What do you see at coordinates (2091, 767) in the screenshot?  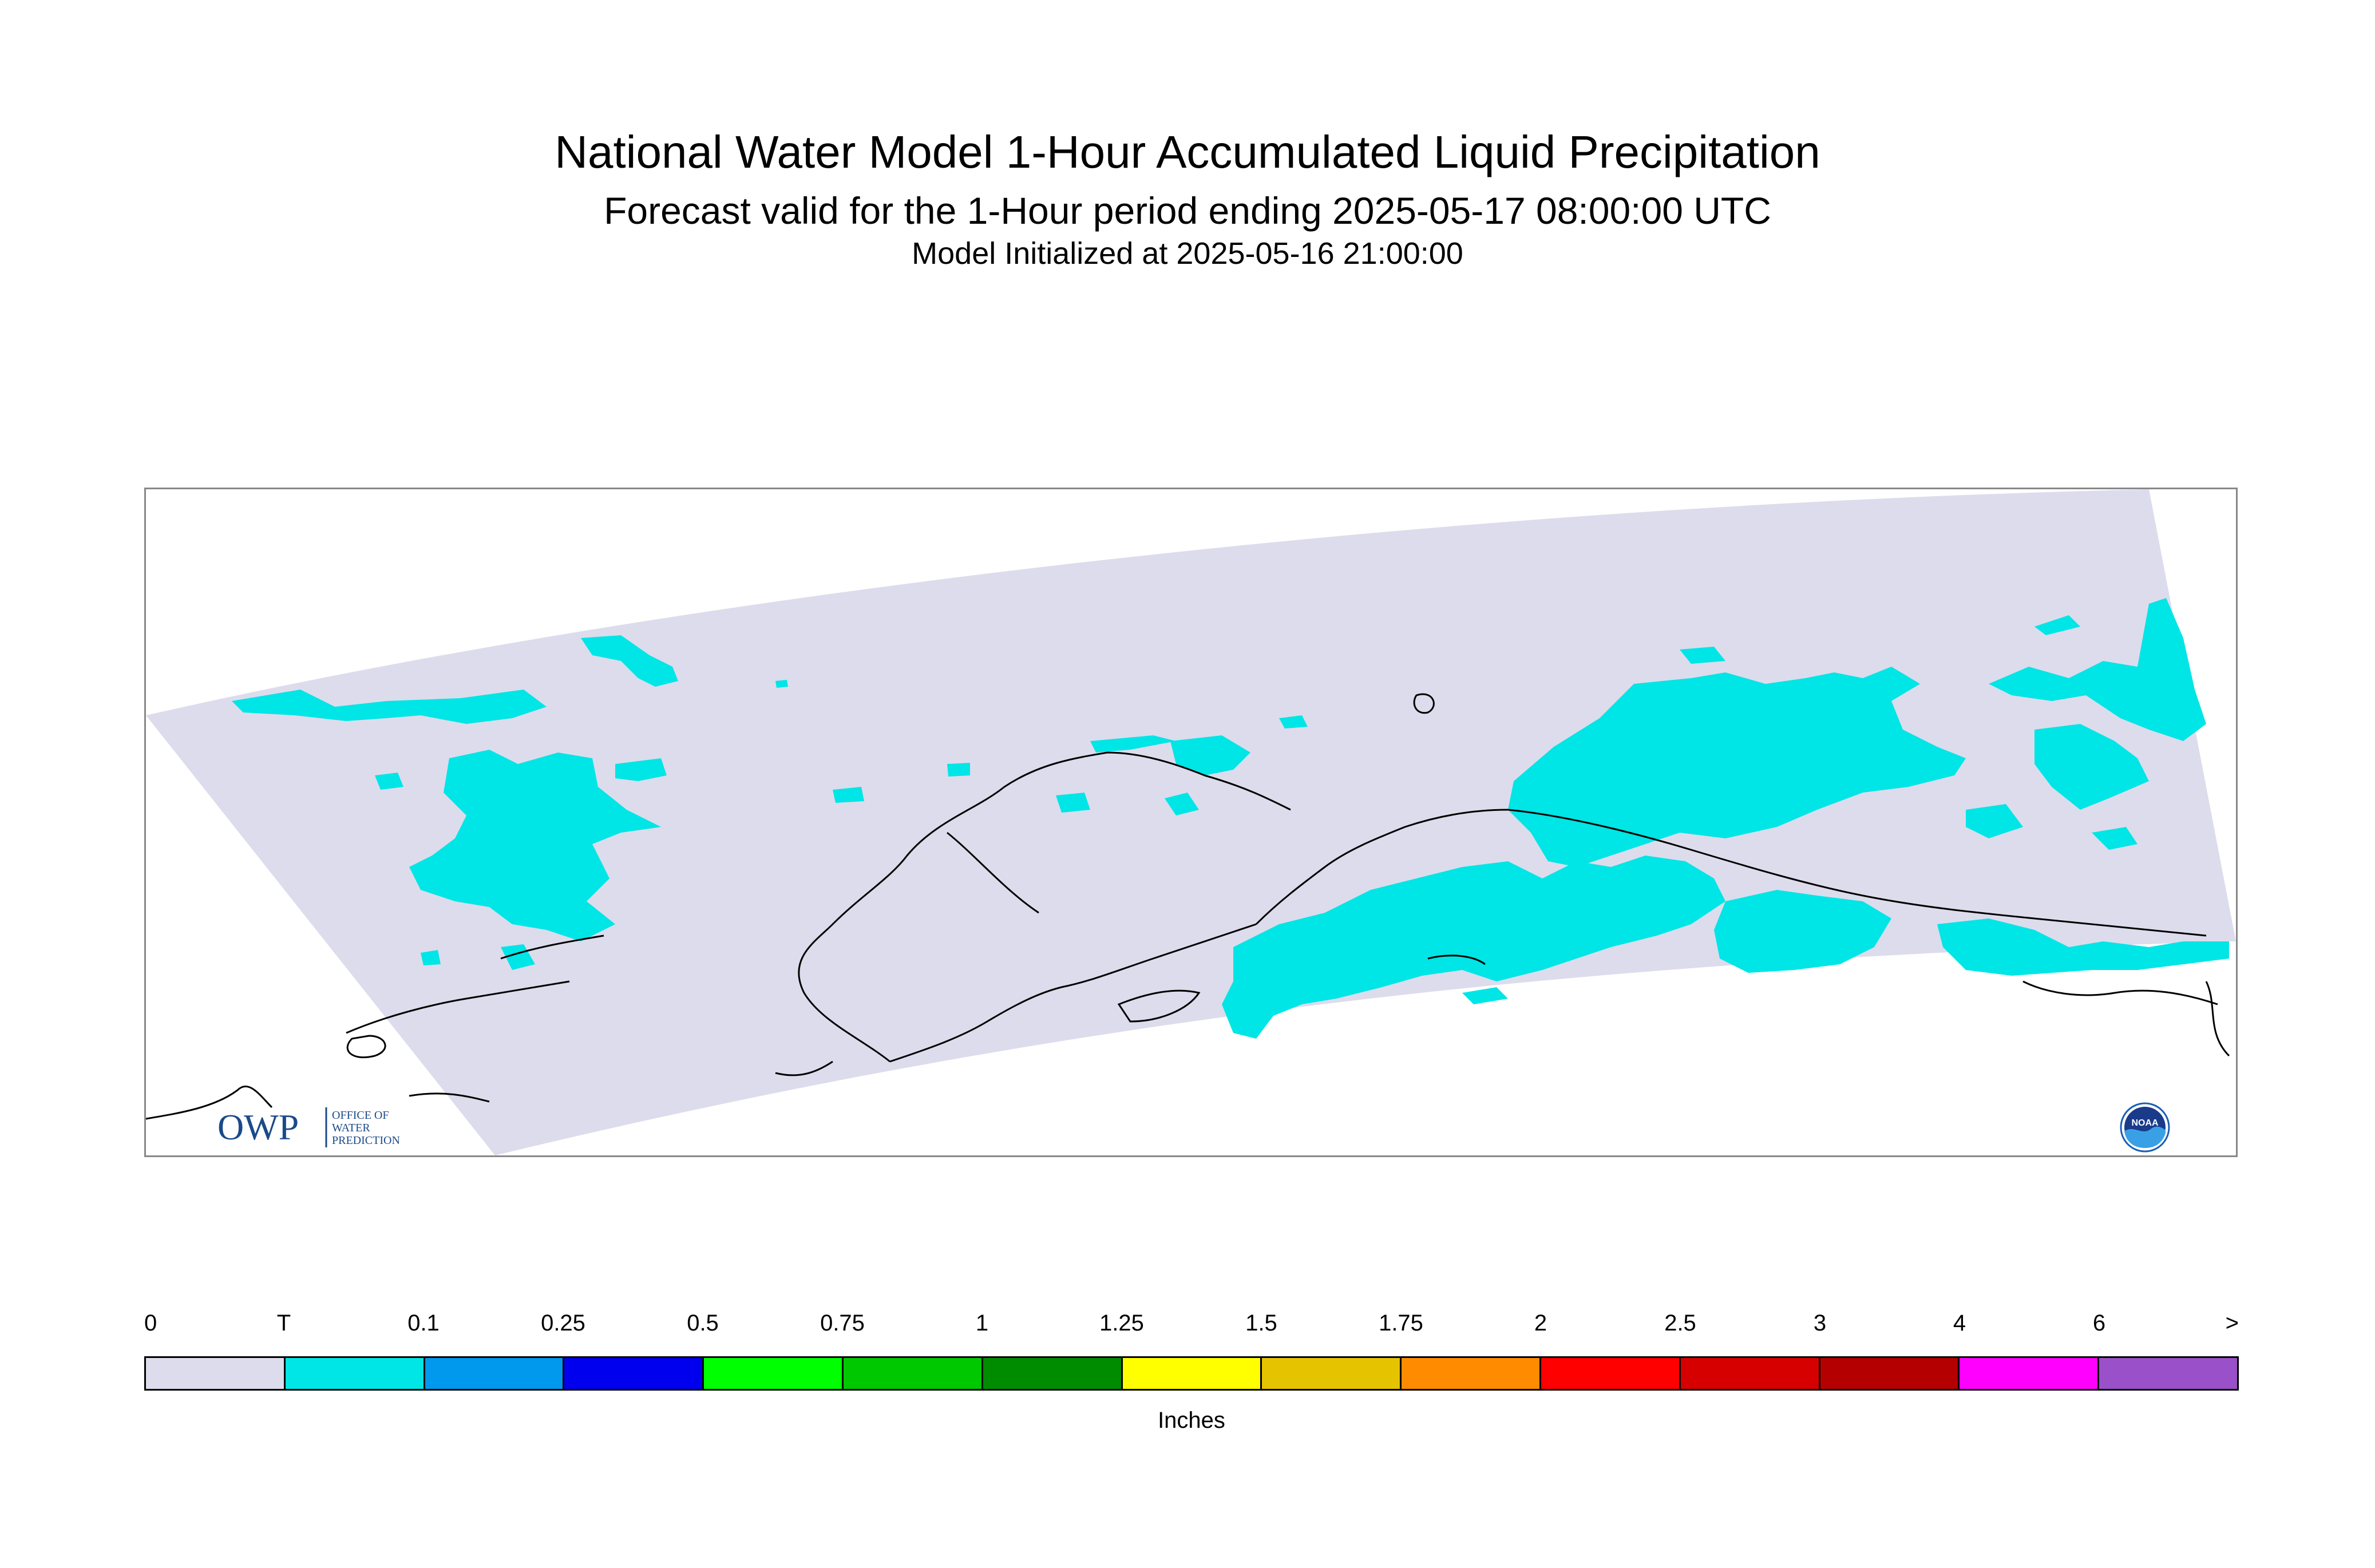 I see `precip-area-east-mid` at bounding box center [2091, 767].